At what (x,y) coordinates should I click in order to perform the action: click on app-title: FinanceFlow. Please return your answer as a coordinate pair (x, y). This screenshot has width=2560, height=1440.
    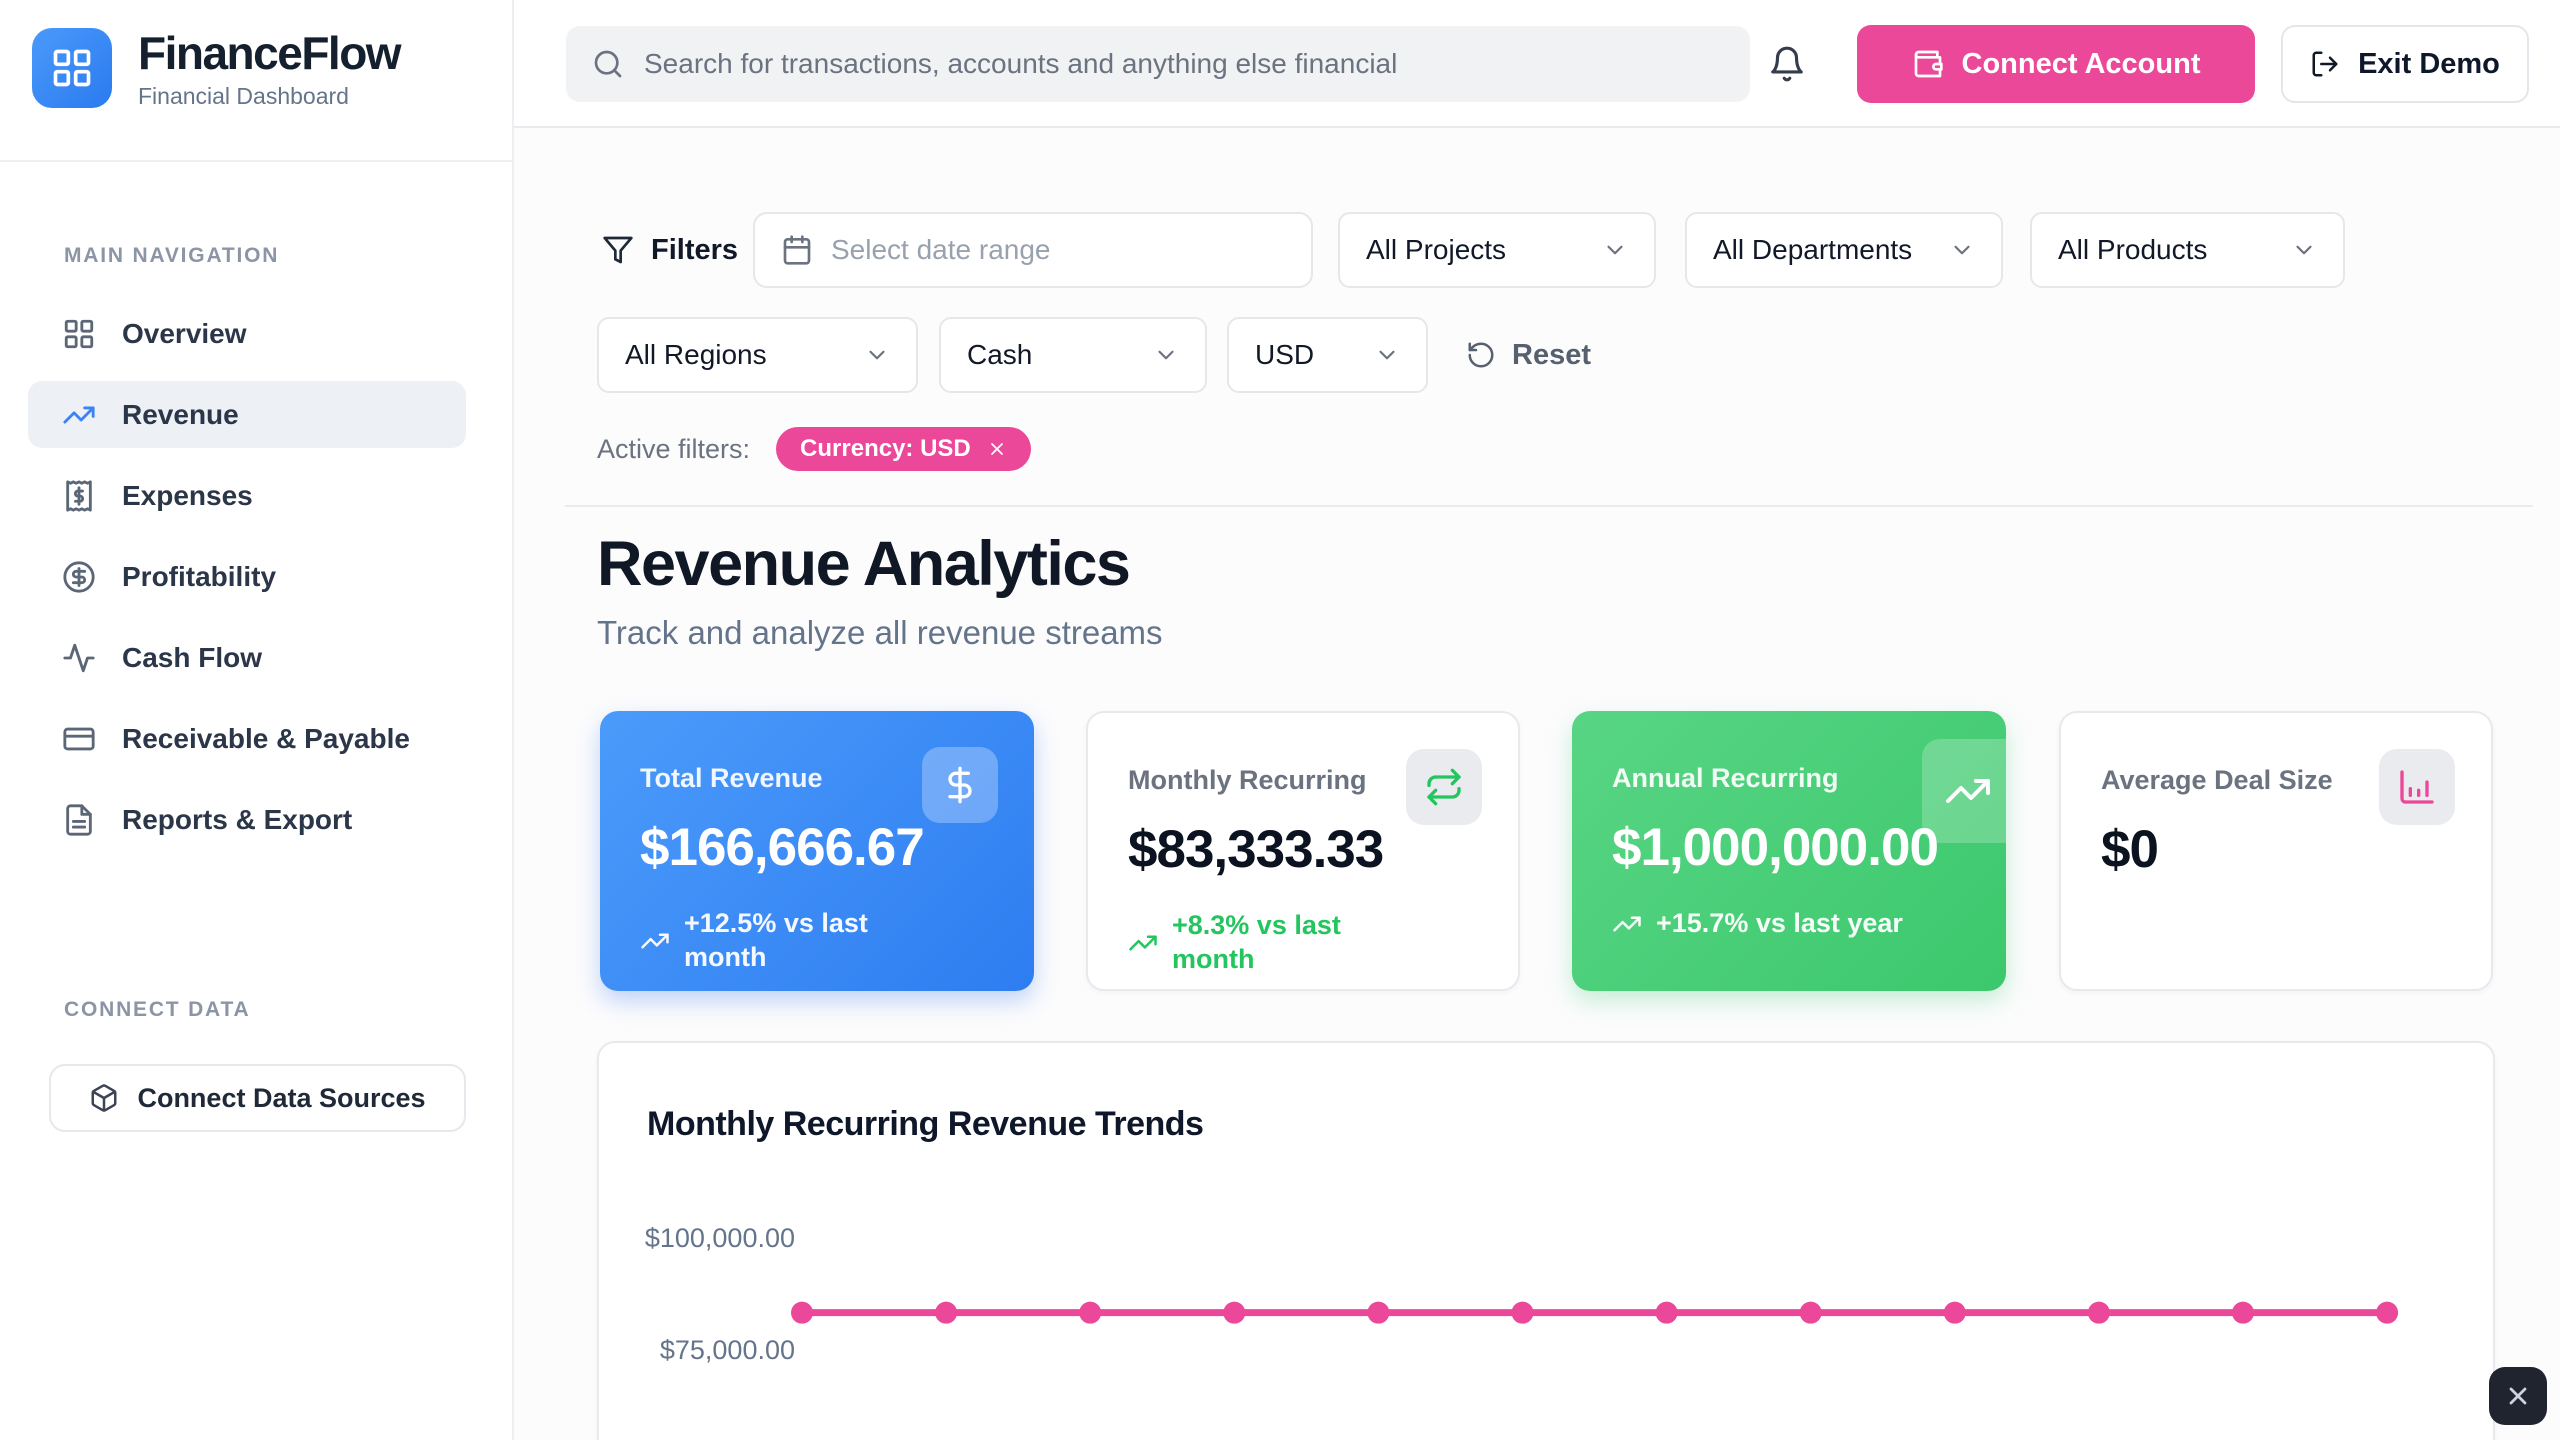
    Looking at the image, I should click on (270, 53).